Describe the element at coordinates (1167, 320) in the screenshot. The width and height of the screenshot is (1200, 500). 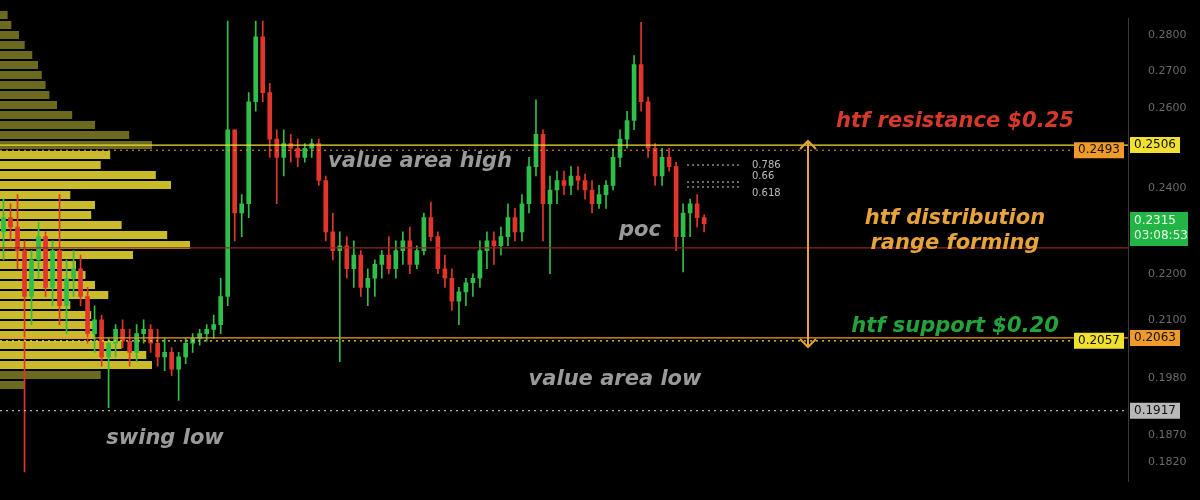
I see `y-tick-label: 0.2100` at that location.